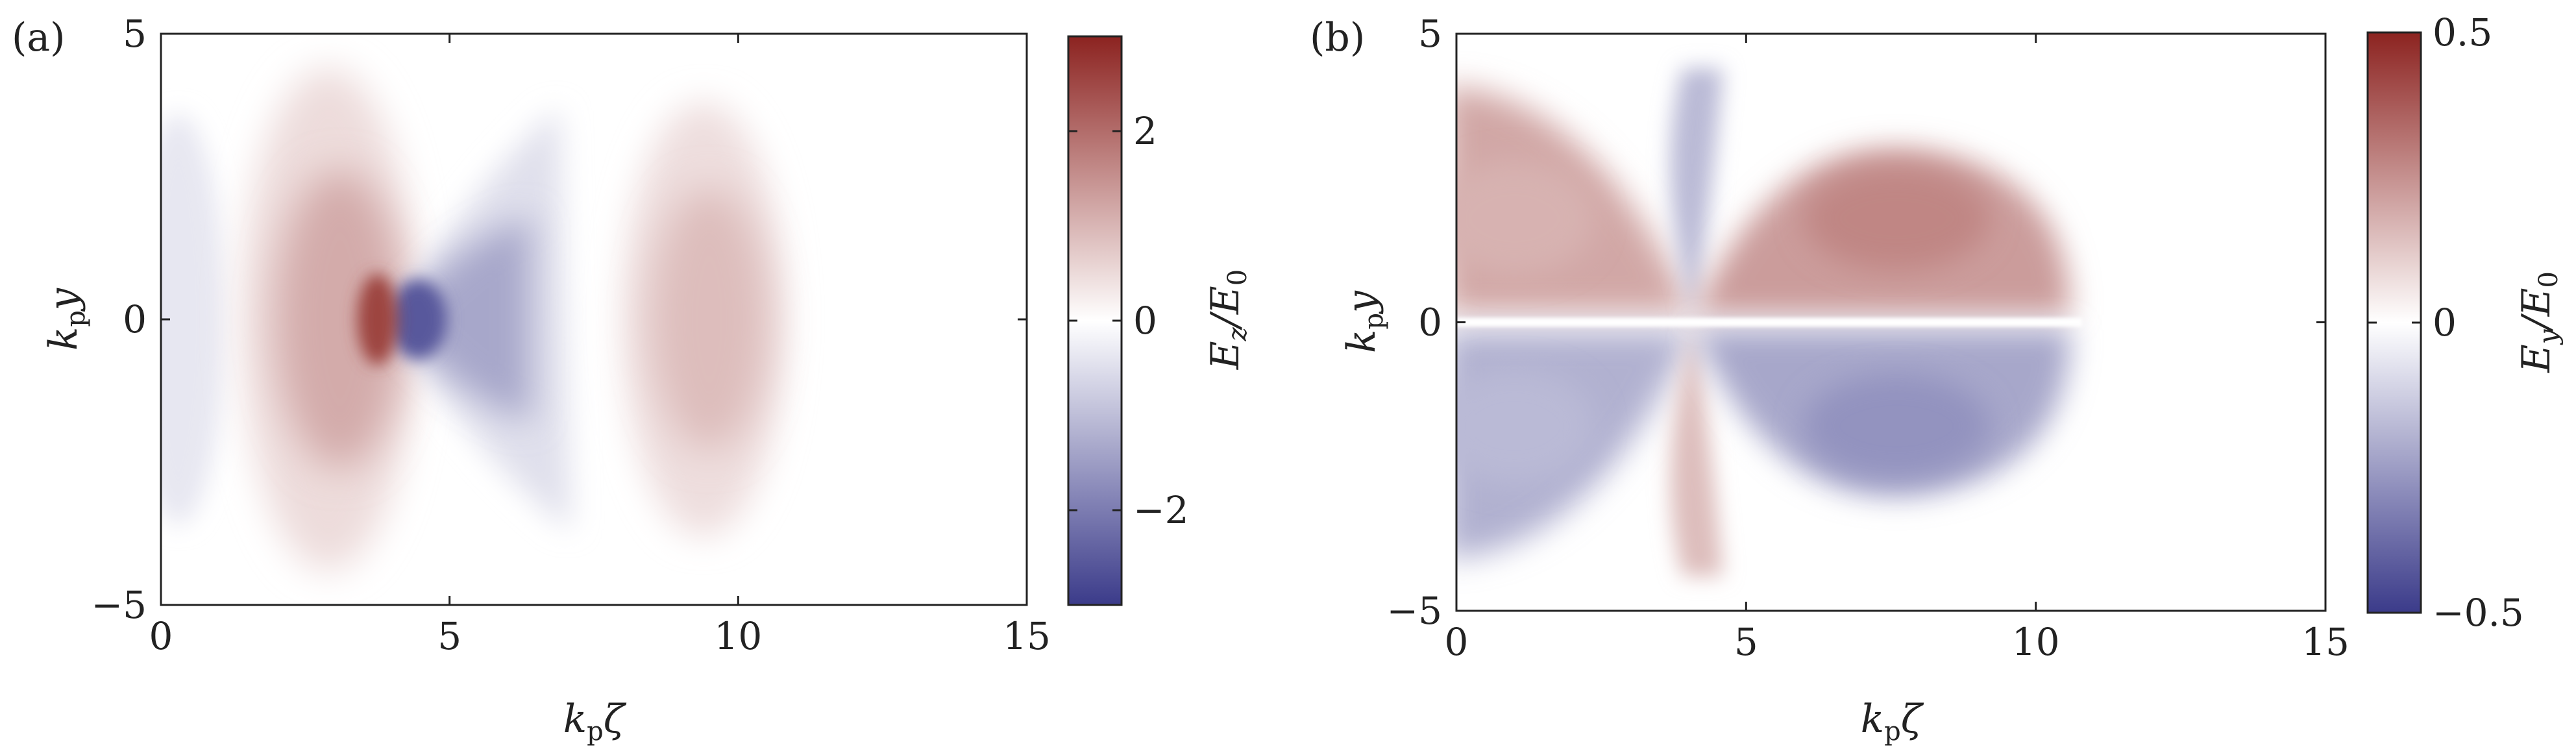 This screenshot has width=2576, height=751. Describe the element at coordinates (2462, 32) in the screenshot. I see `panel-b-colorbar-tick-label: 0.5` at that location.